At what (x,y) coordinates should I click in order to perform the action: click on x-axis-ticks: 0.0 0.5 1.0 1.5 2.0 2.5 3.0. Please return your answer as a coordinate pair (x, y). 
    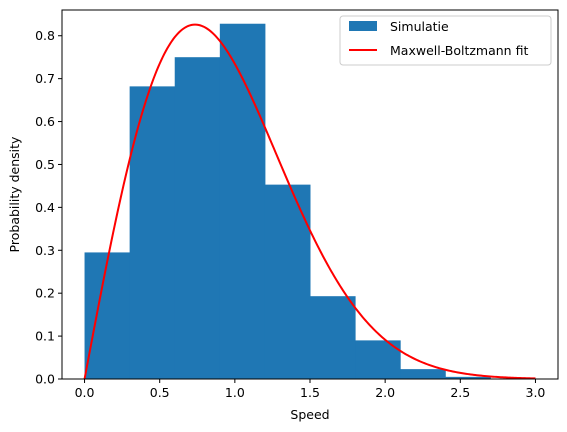
    Looking at the image, I should click on (310, 389).